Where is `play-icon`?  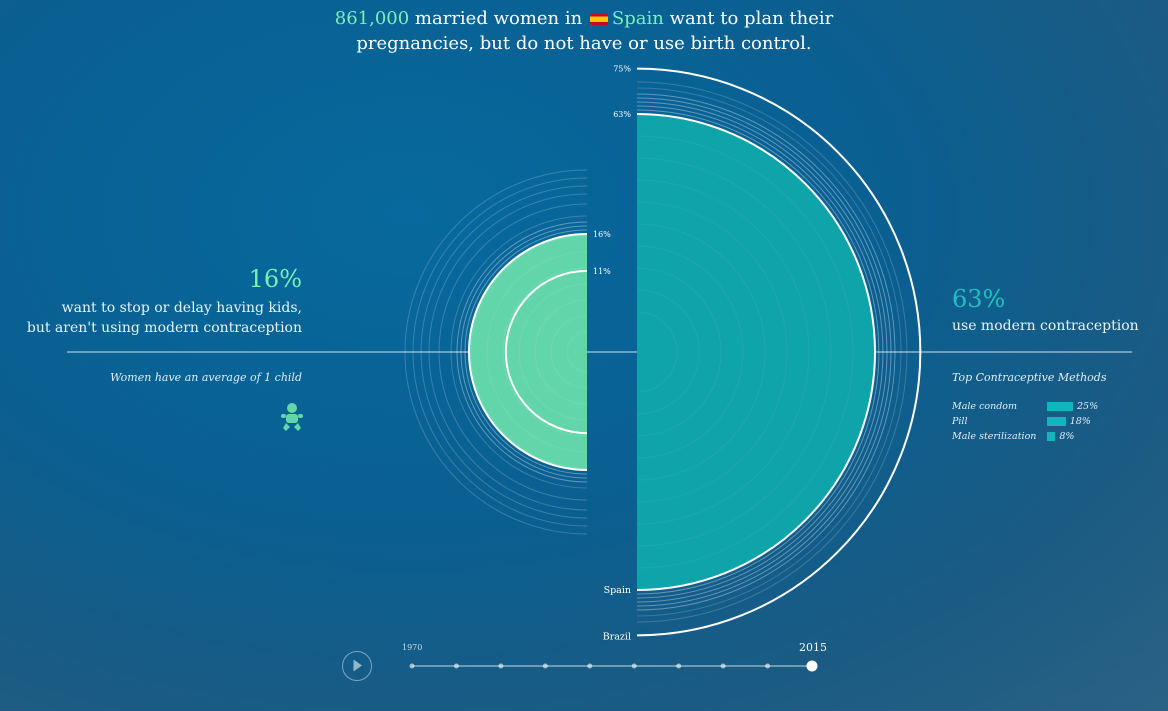
play-icon is located at coordinates (357, 665).